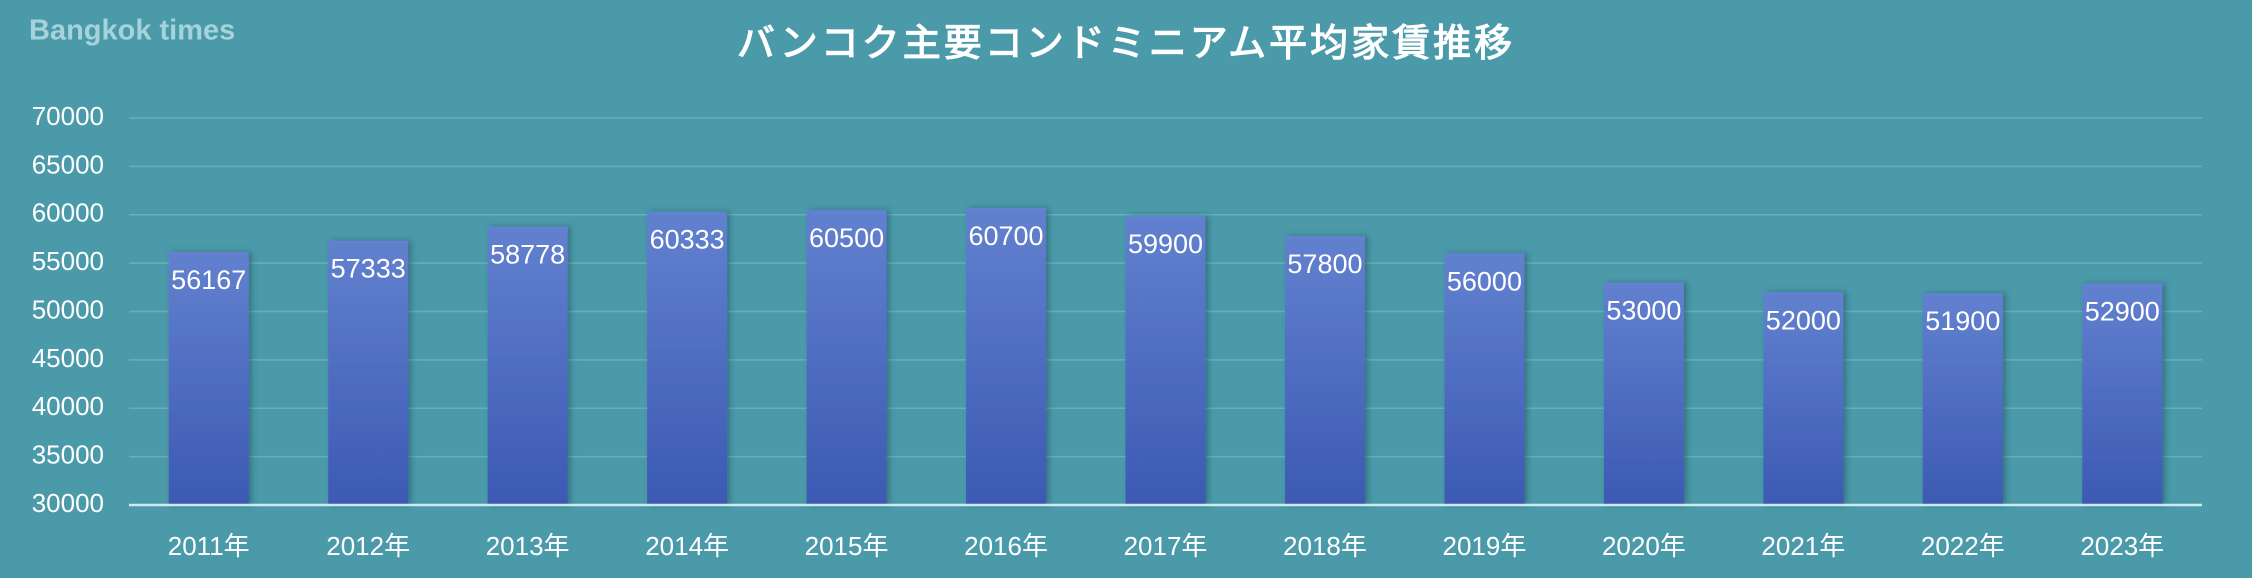  I want to click on y-tick-label: 50000, so click(68, 309).